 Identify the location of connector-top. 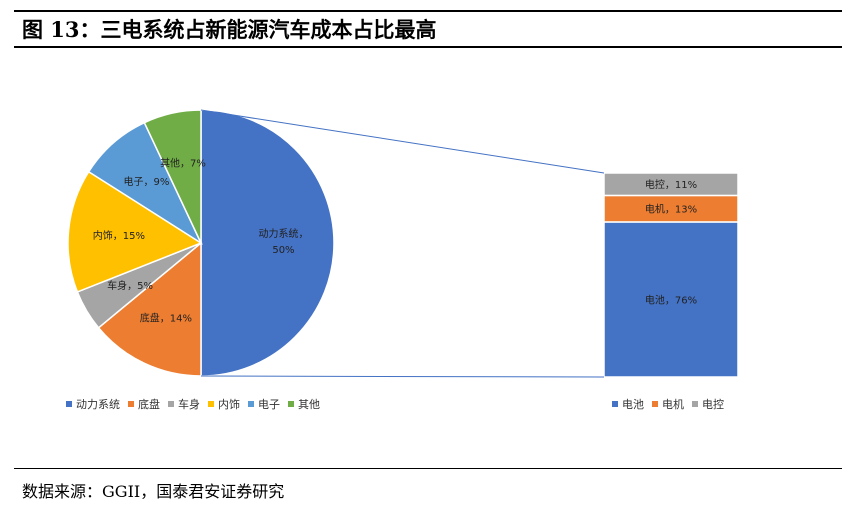
(402, 141).